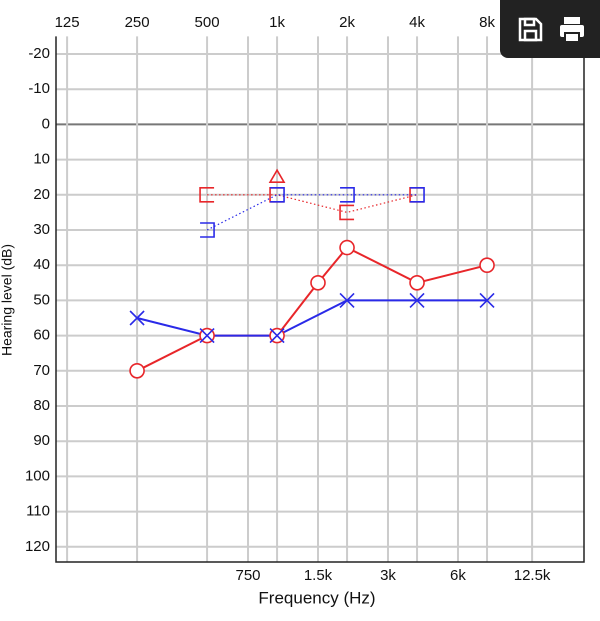 The width and height of the screenshot is (600, 621). What do you see at coordinates (532, 575) in the screenshot?
I see `x-tick-label: 12.5k` at bounding box center [532, 575].